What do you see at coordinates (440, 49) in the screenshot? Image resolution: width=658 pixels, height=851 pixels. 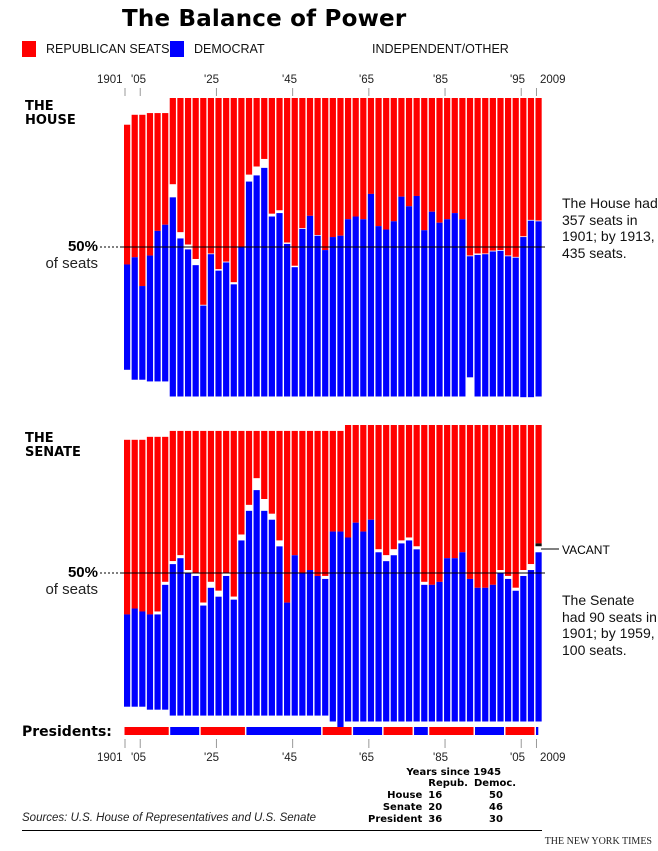 I see `legend-label-other: INDEPENDENT/OTHER` at bounding box center [440, 49].